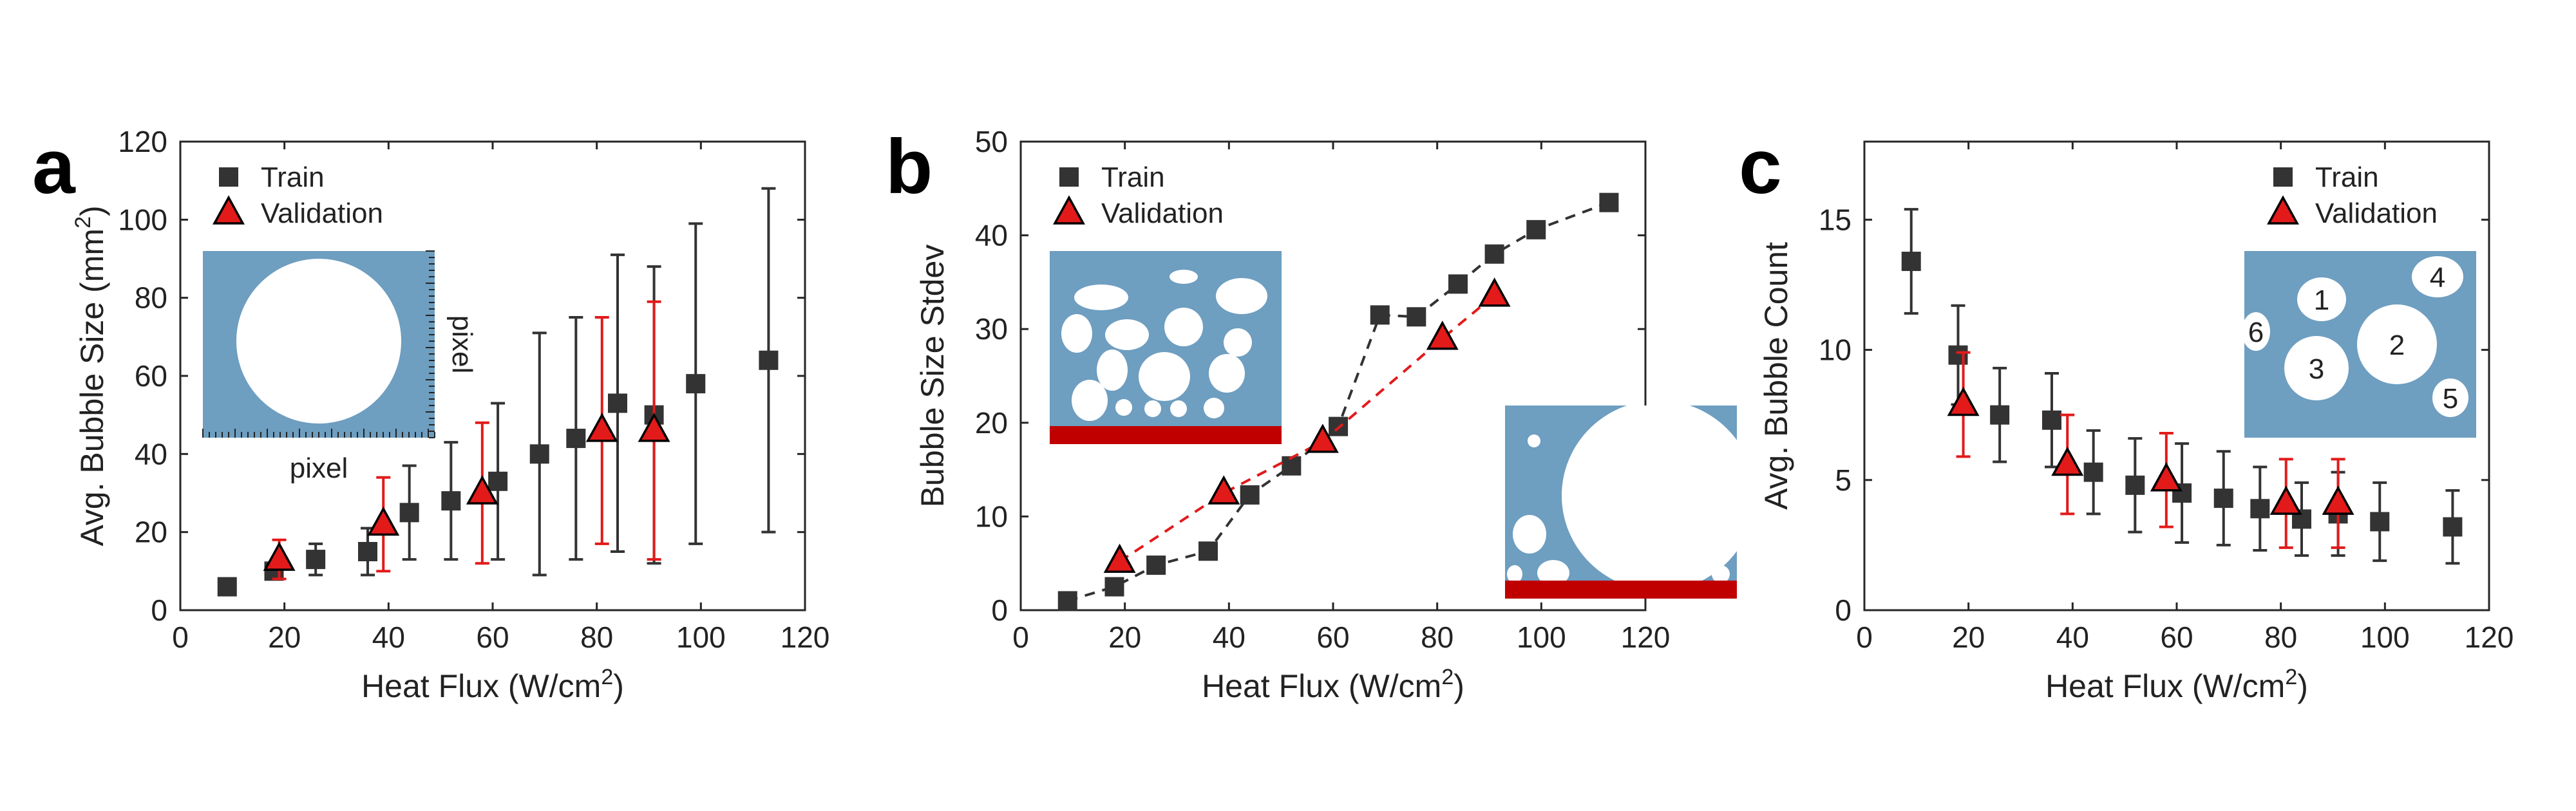 This screenshot has height=811, width=2576. I want to click on inset-bubble-number: 5, so click(2450, 399).